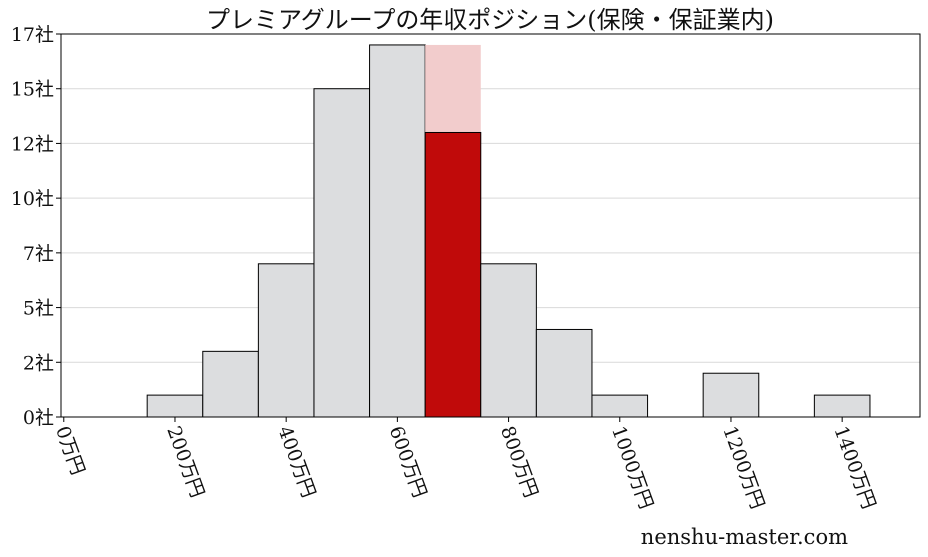  What do you see at coordinates (38, 254) in the screenshot?
I see `y-tick-label: 7社` at bounding box center [38, 254].